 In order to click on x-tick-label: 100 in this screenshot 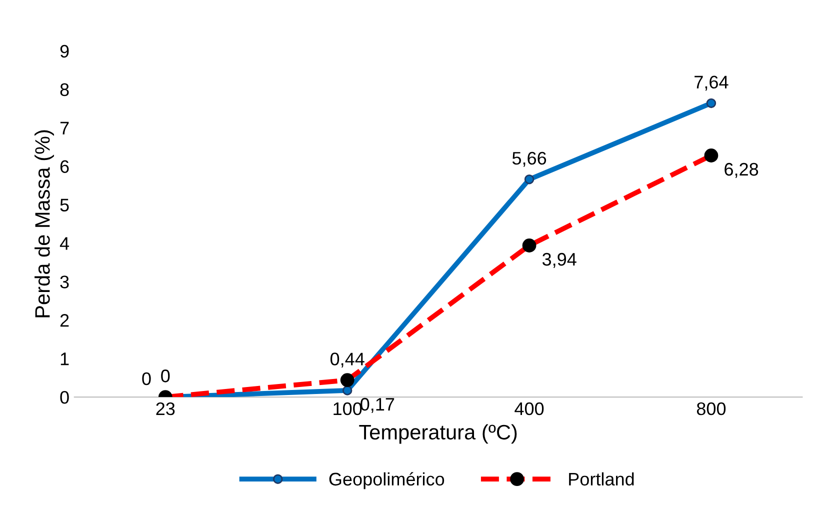, I will do `click(348, 409)`.